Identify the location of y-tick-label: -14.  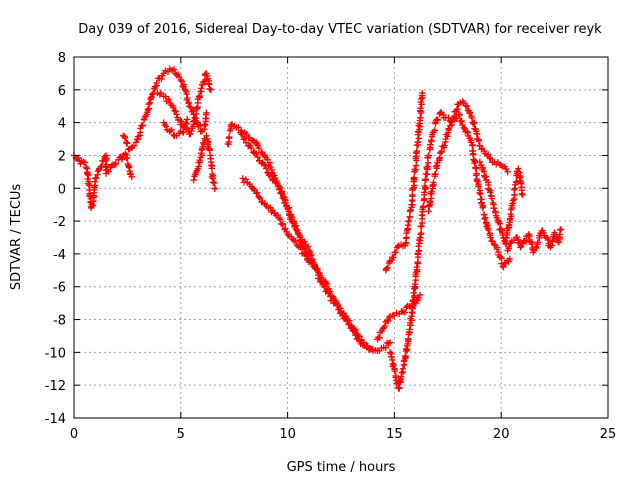
(55, 419).